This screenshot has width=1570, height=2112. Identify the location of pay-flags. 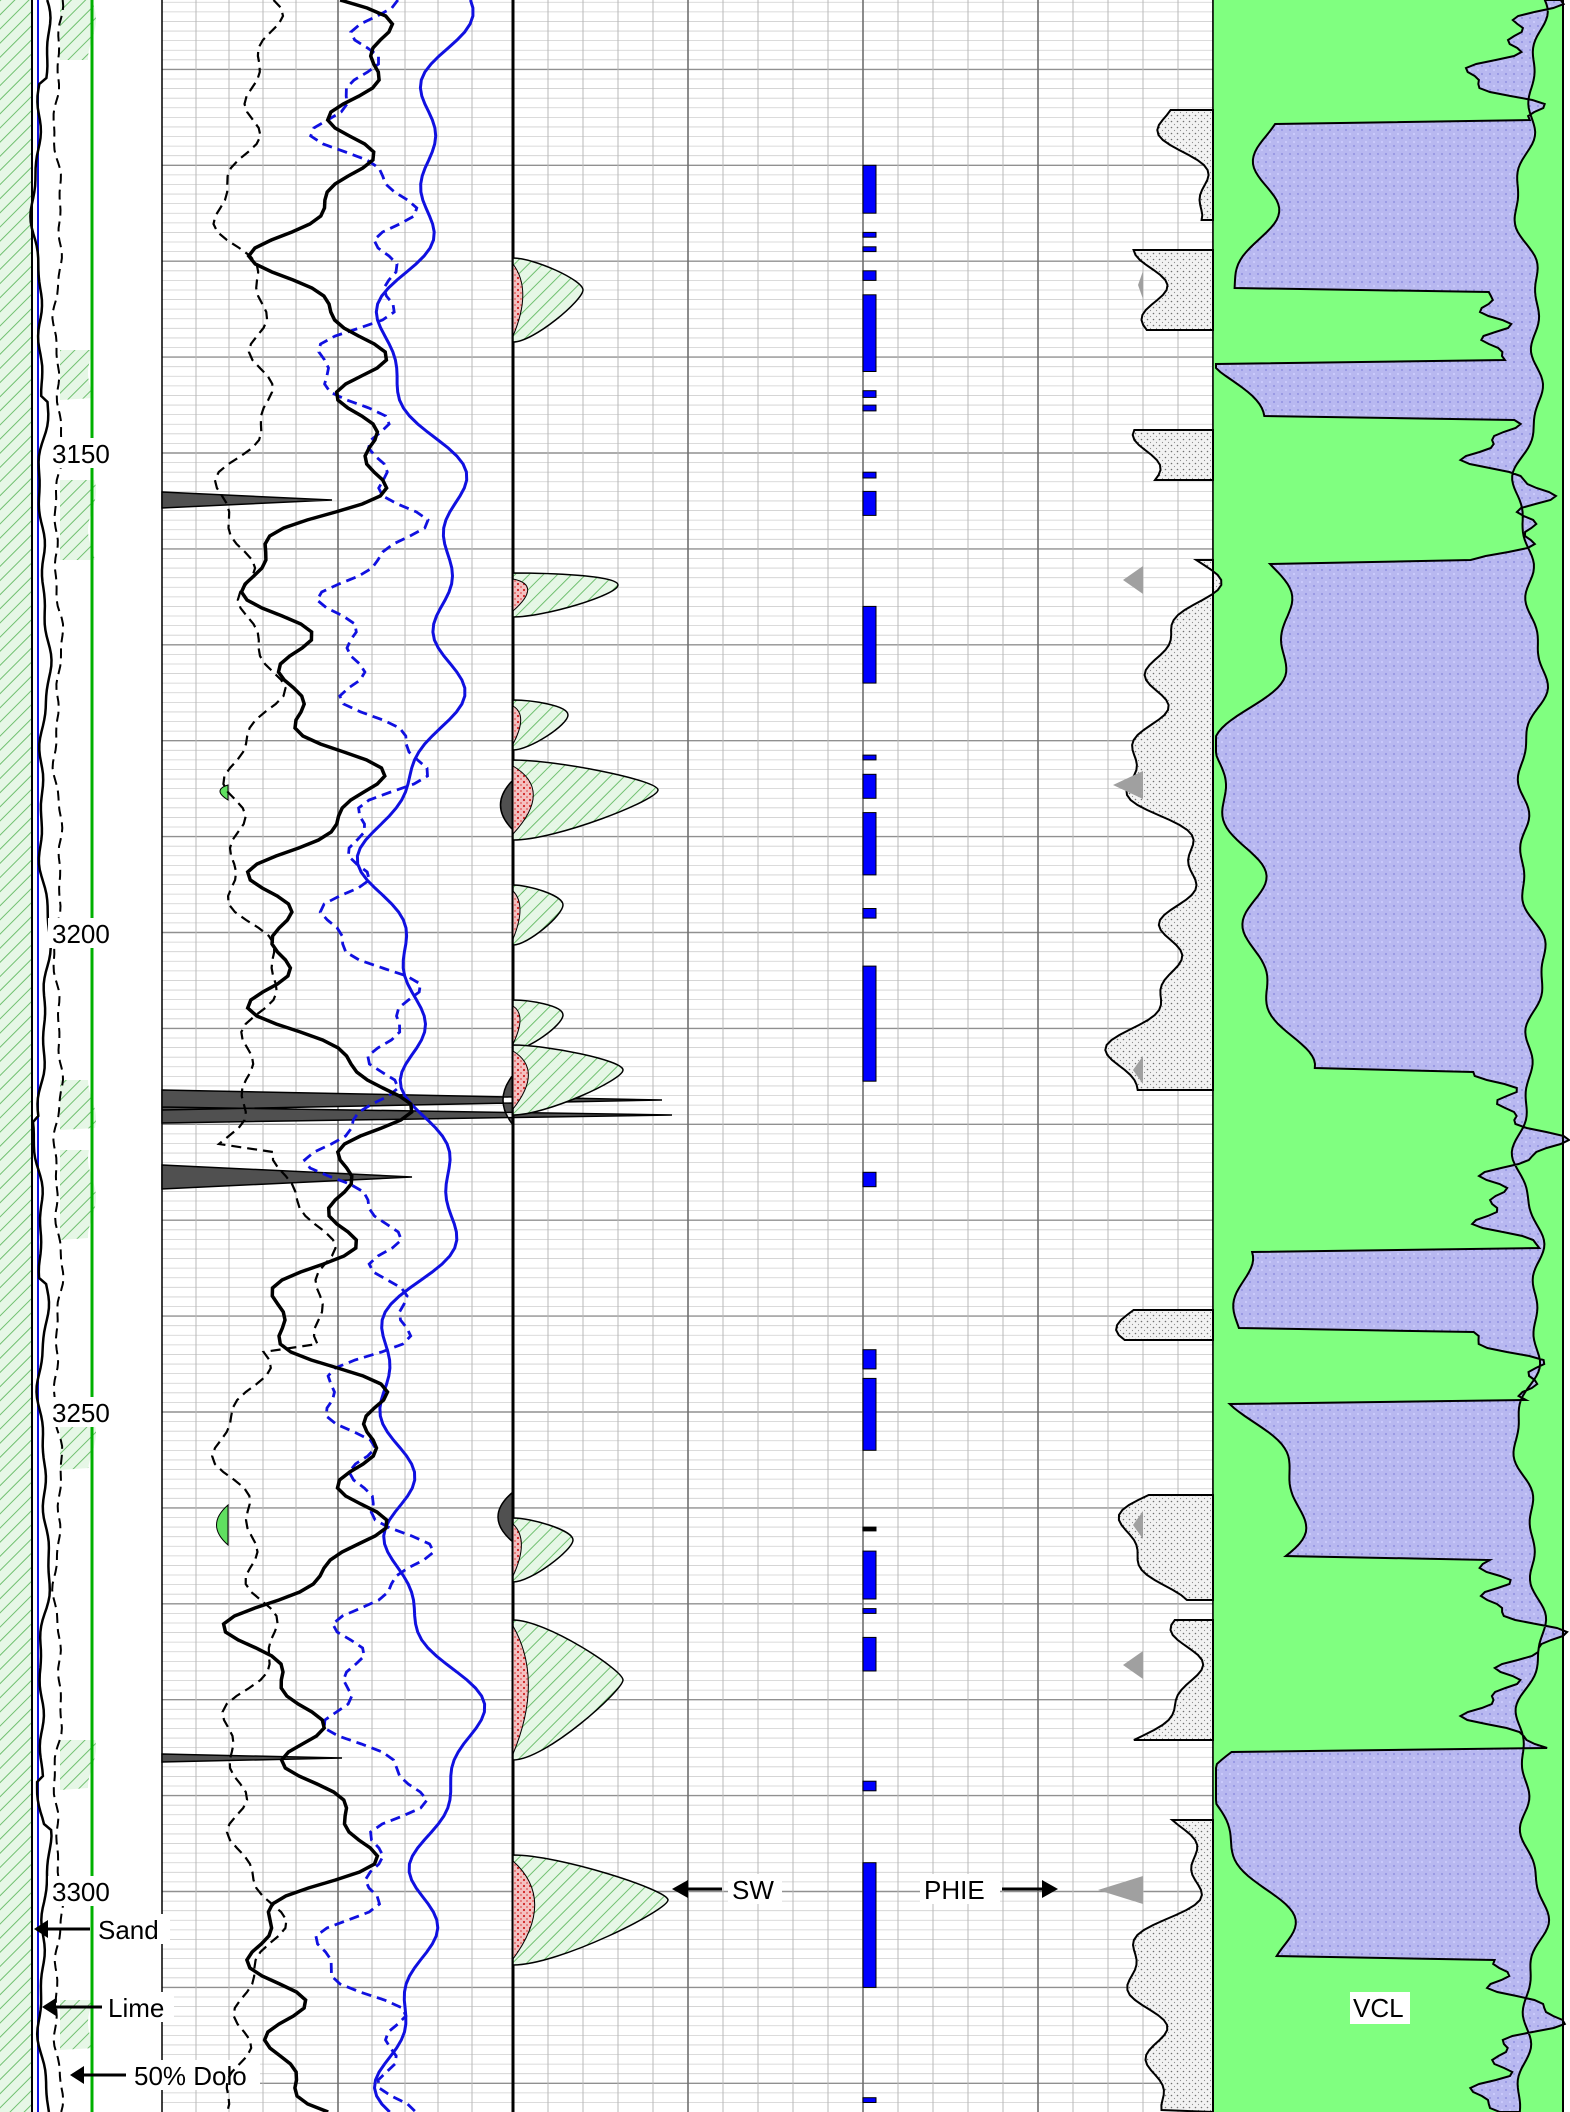
(869, 1133).